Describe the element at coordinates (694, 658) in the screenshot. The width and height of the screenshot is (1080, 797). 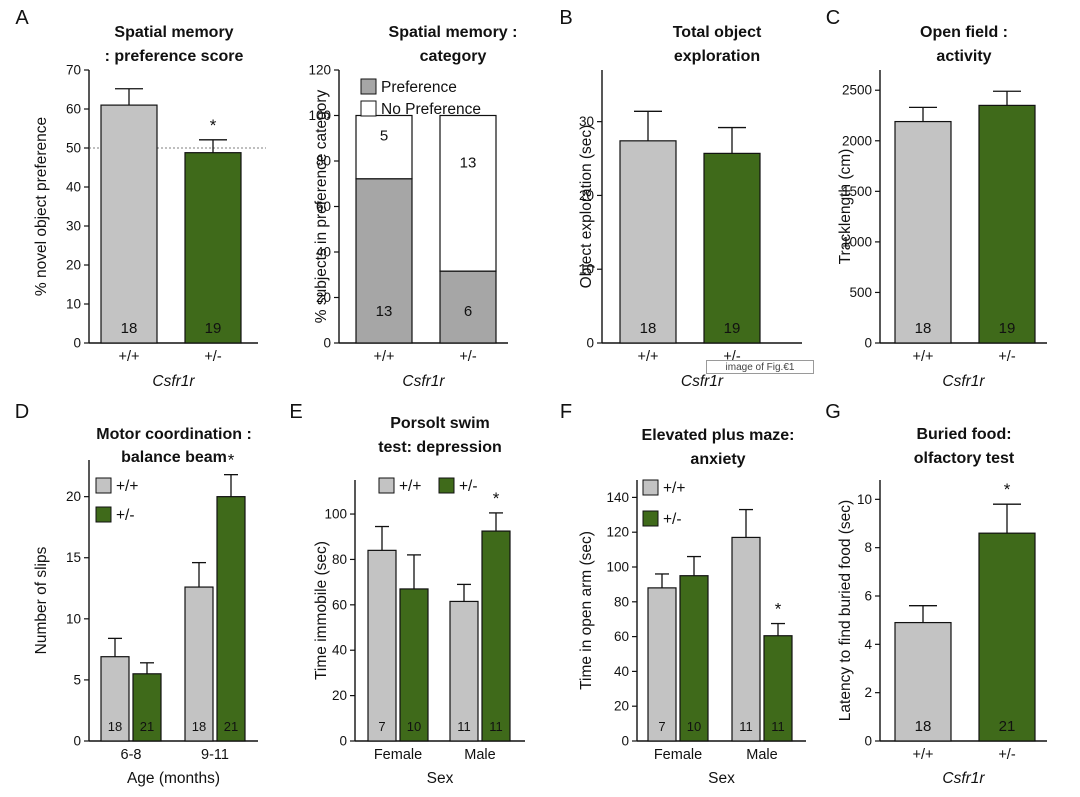
I see `f-bar-het` at that location.